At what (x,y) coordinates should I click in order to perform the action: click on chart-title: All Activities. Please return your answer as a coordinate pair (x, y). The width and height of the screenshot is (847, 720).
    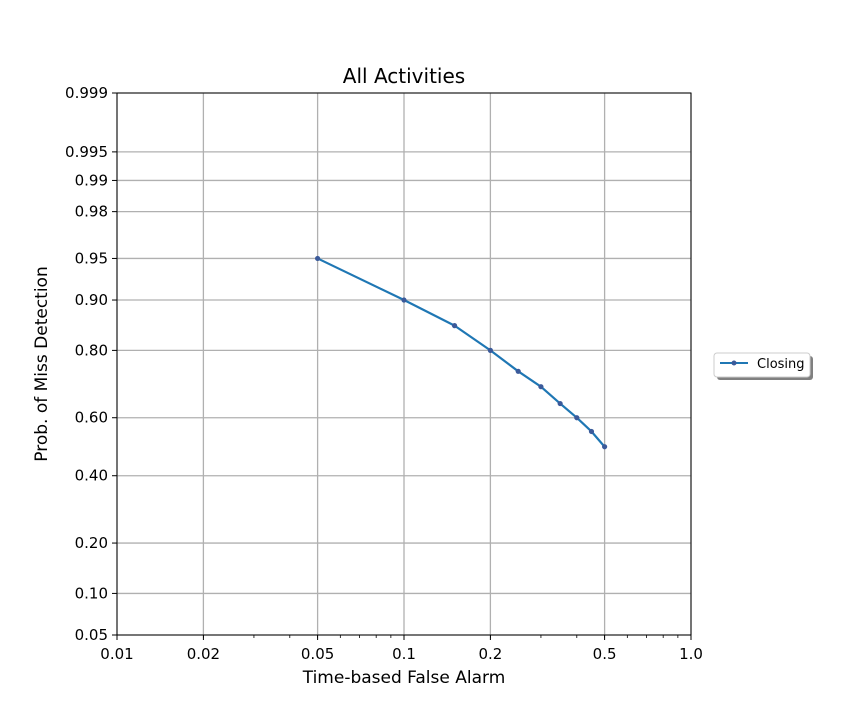
    Looking at the image, I should click on (404, 76).